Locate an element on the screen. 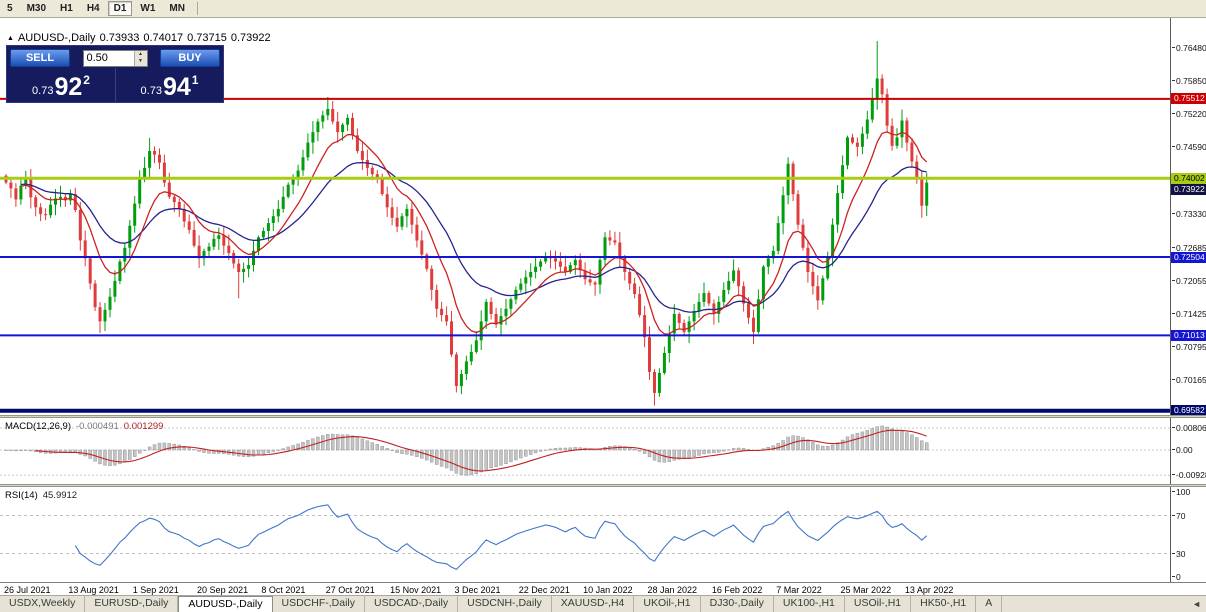  price-tick-label: 0.74590 is located at coordinates (1189, 147).